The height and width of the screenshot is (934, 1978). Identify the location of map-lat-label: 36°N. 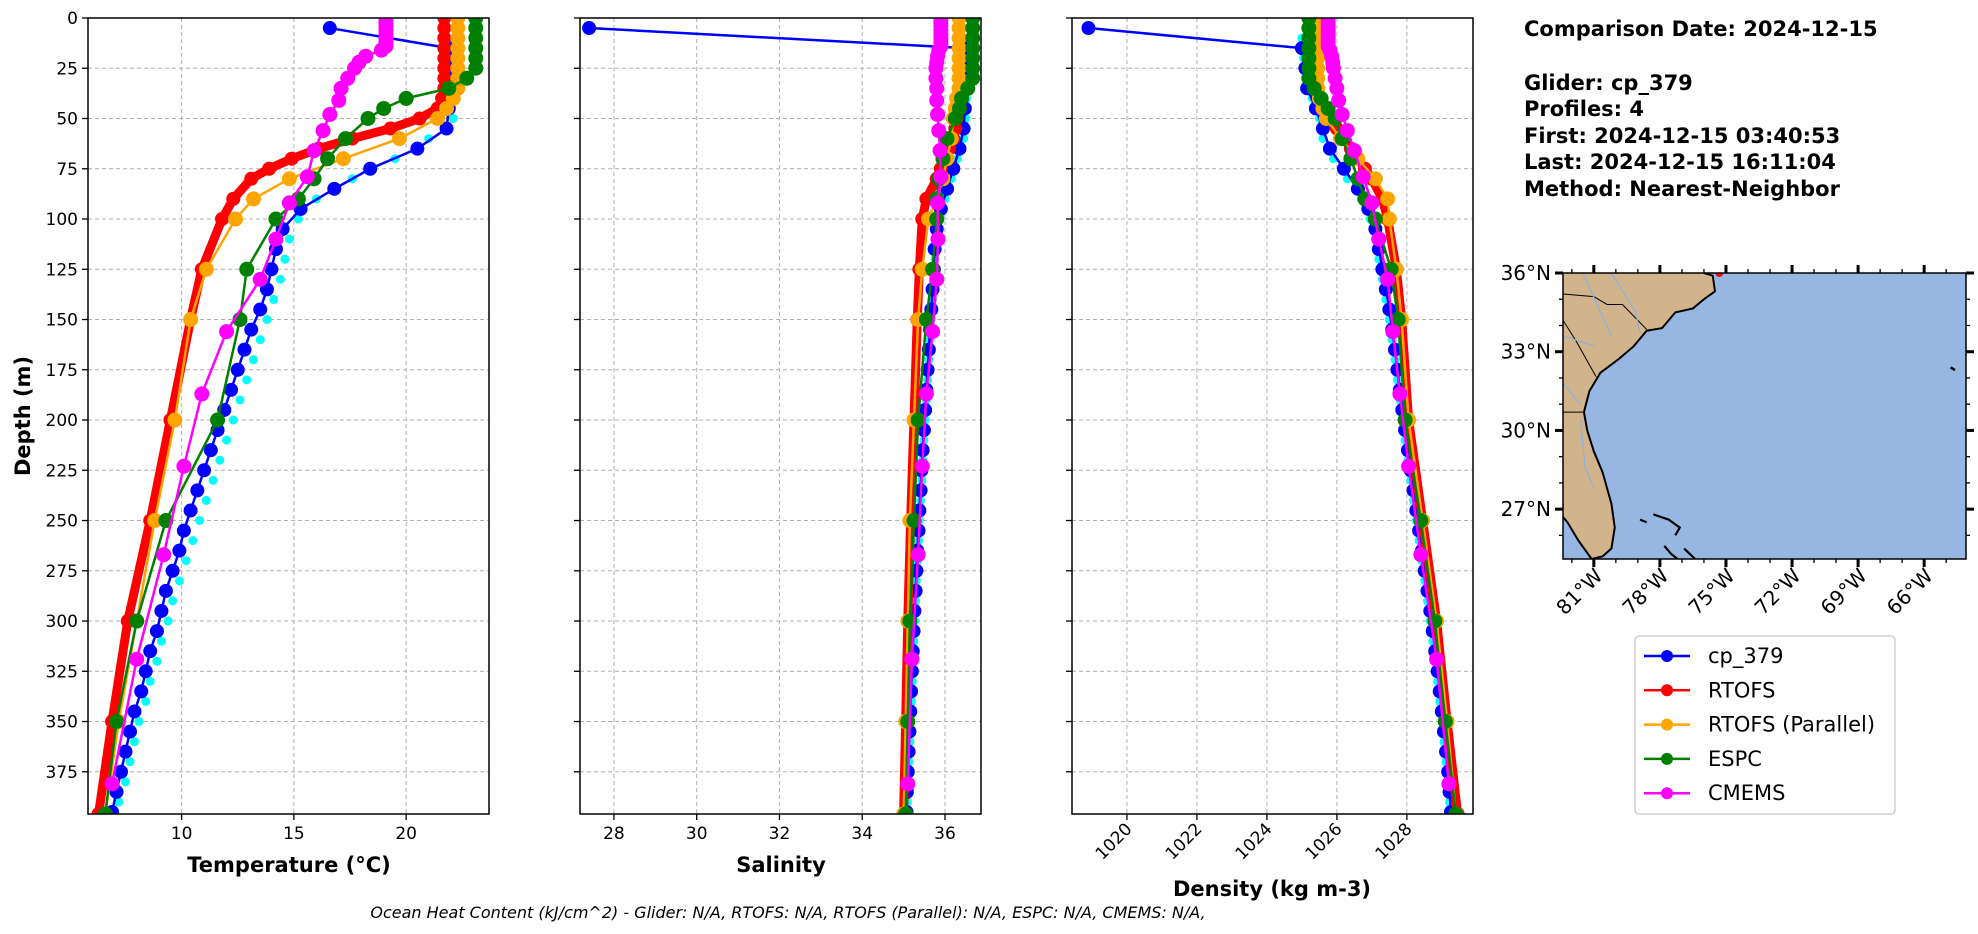
(1526, 273).